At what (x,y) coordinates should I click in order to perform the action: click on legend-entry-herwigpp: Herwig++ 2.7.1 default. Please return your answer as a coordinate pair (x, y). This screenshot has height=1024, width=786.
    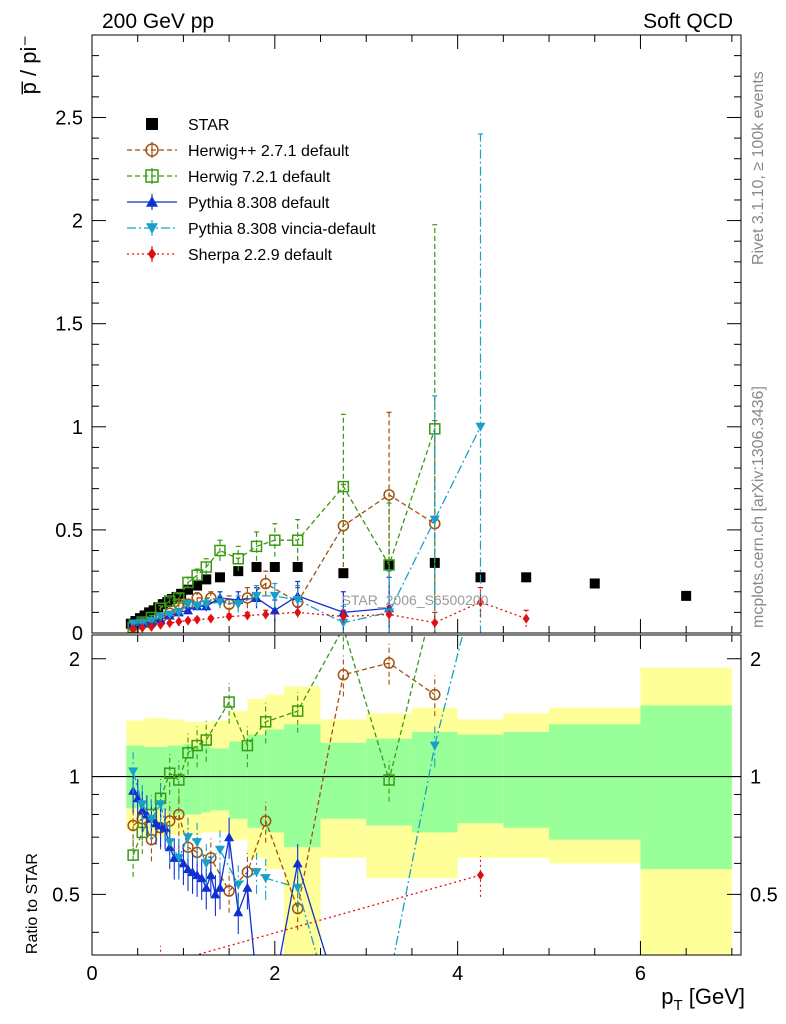
    Looking at the image, I should click on (238, 151).